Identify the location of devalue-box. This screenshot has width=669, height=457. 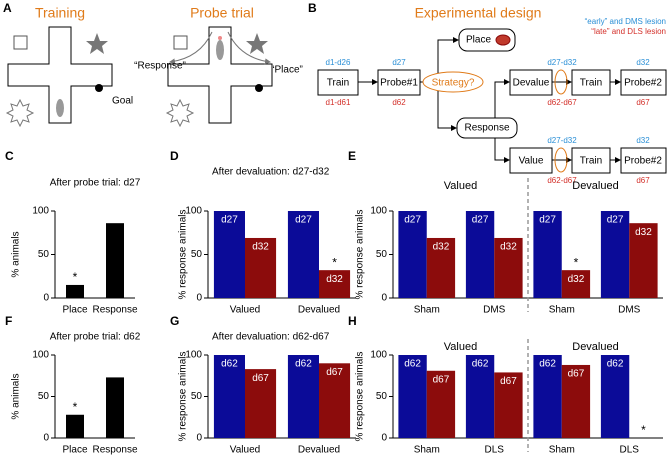
(531, 82).